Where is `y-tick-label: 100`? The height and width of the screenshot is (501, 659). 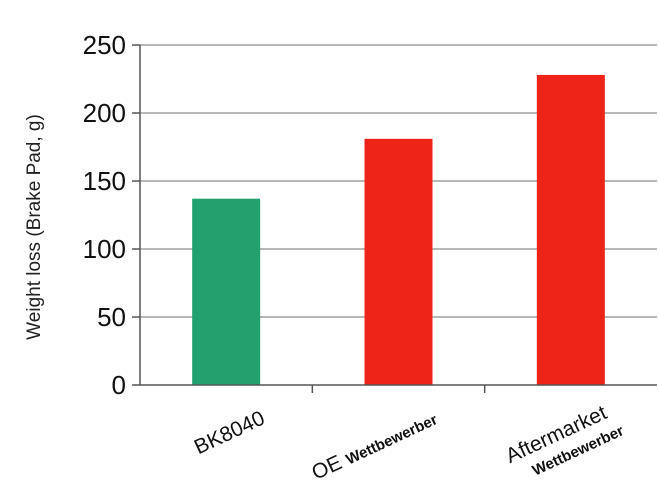
y-tick-label: 100 is located at coordinates (104, 249).